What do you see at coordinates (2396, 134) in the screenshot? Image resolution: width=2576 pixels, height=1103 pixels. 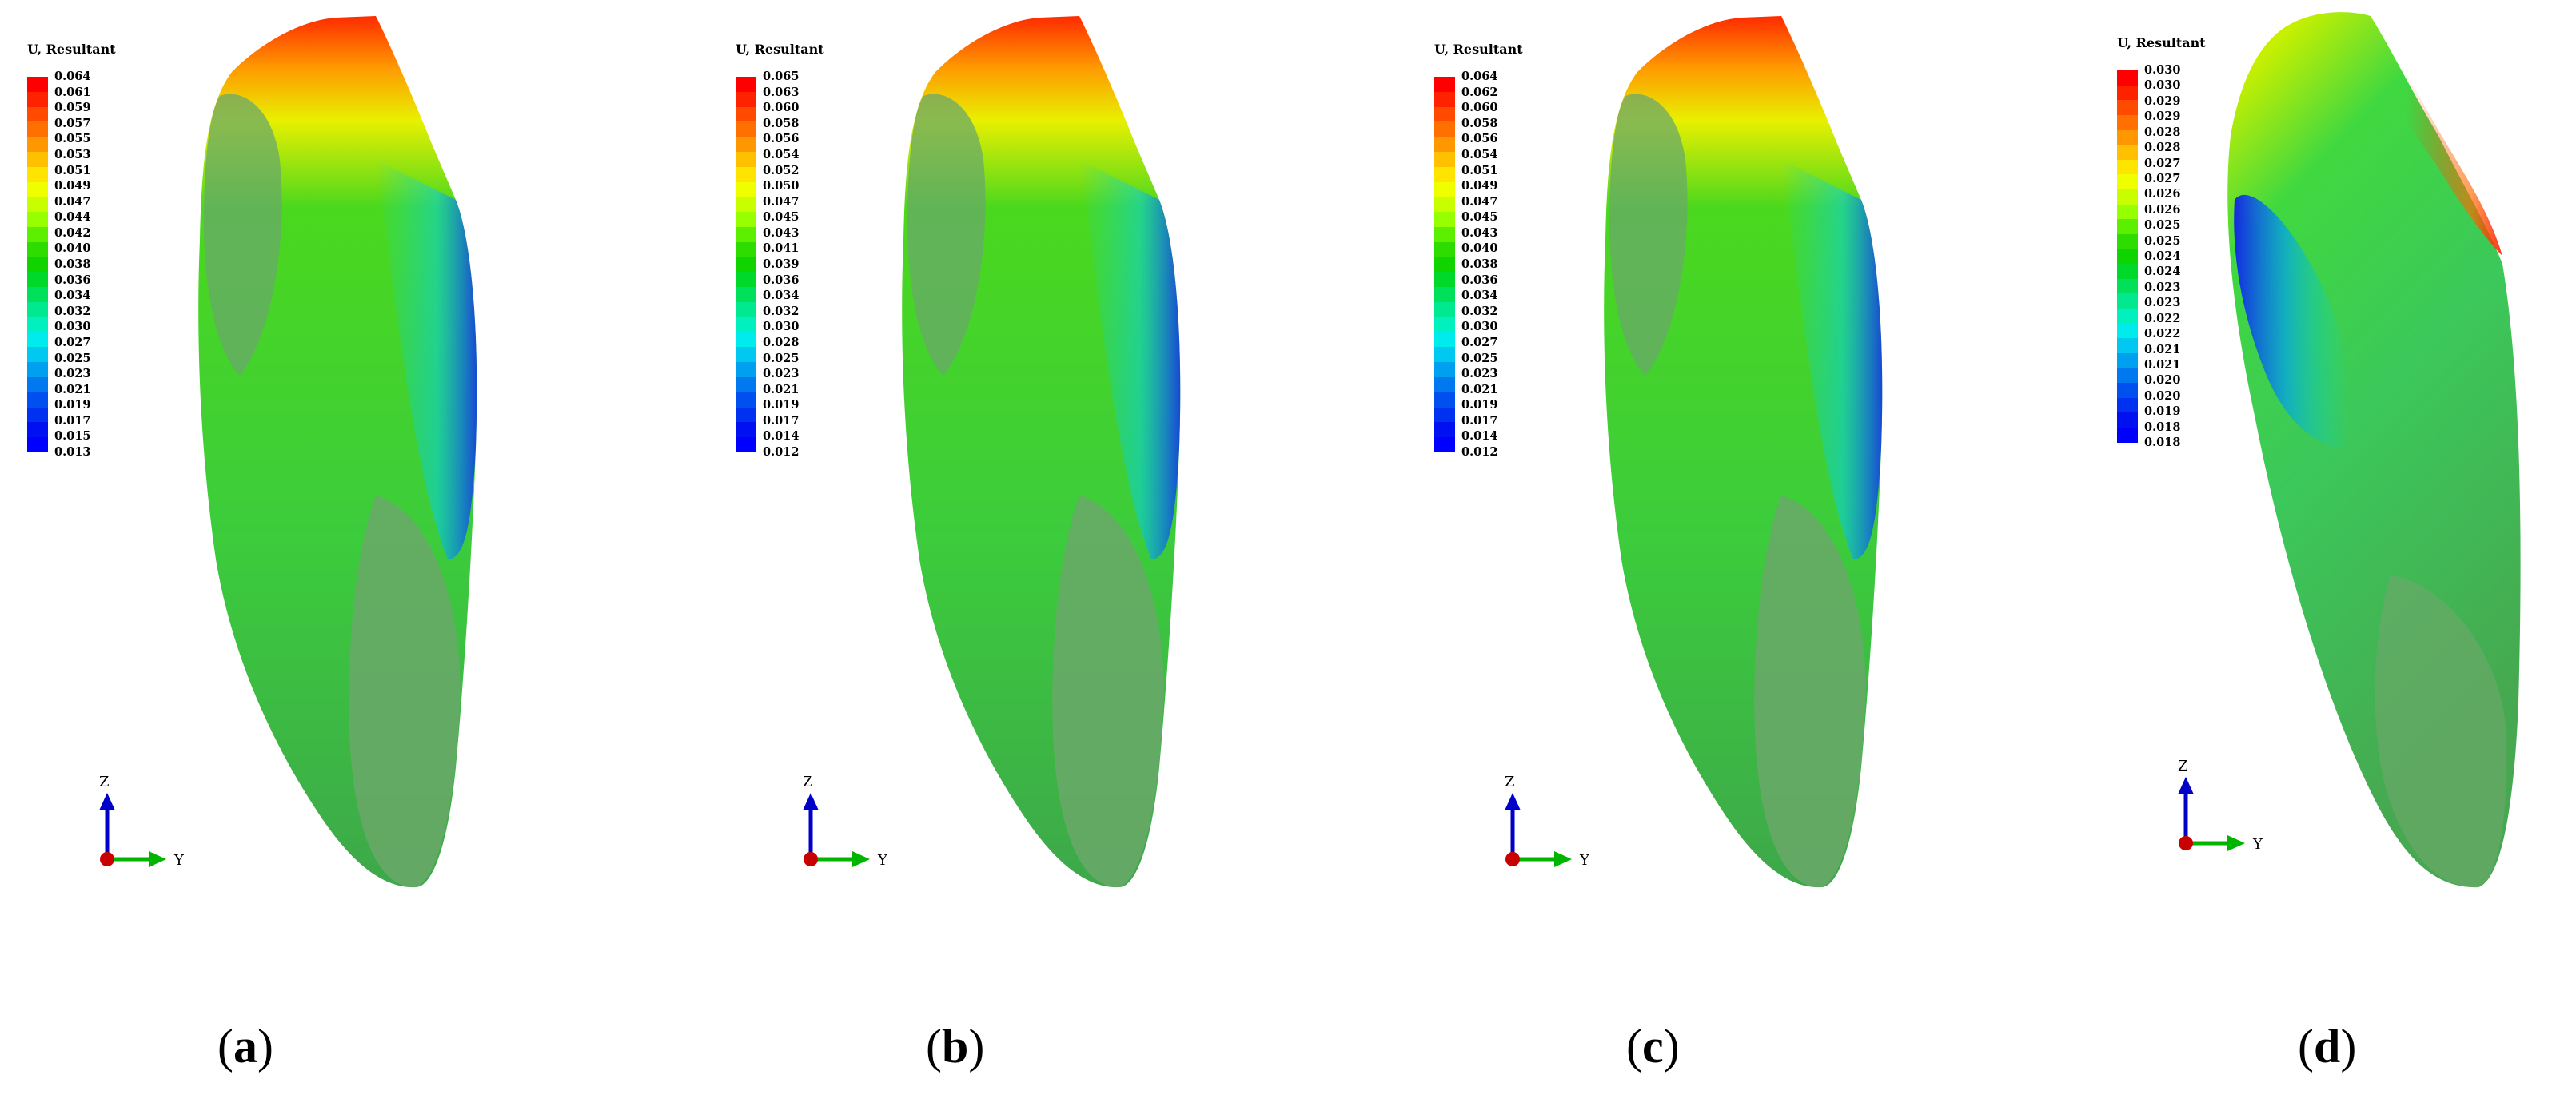 I see `tooth-top-red` at bounding box center [2396, 134].